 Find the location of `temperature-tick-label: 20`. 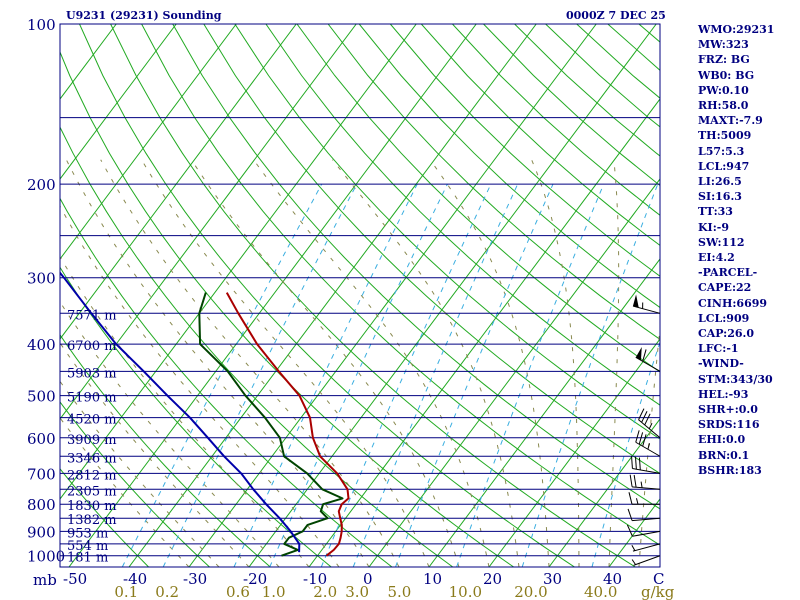

temperature-tick-label: 20 is located at coordinates (492, 579).